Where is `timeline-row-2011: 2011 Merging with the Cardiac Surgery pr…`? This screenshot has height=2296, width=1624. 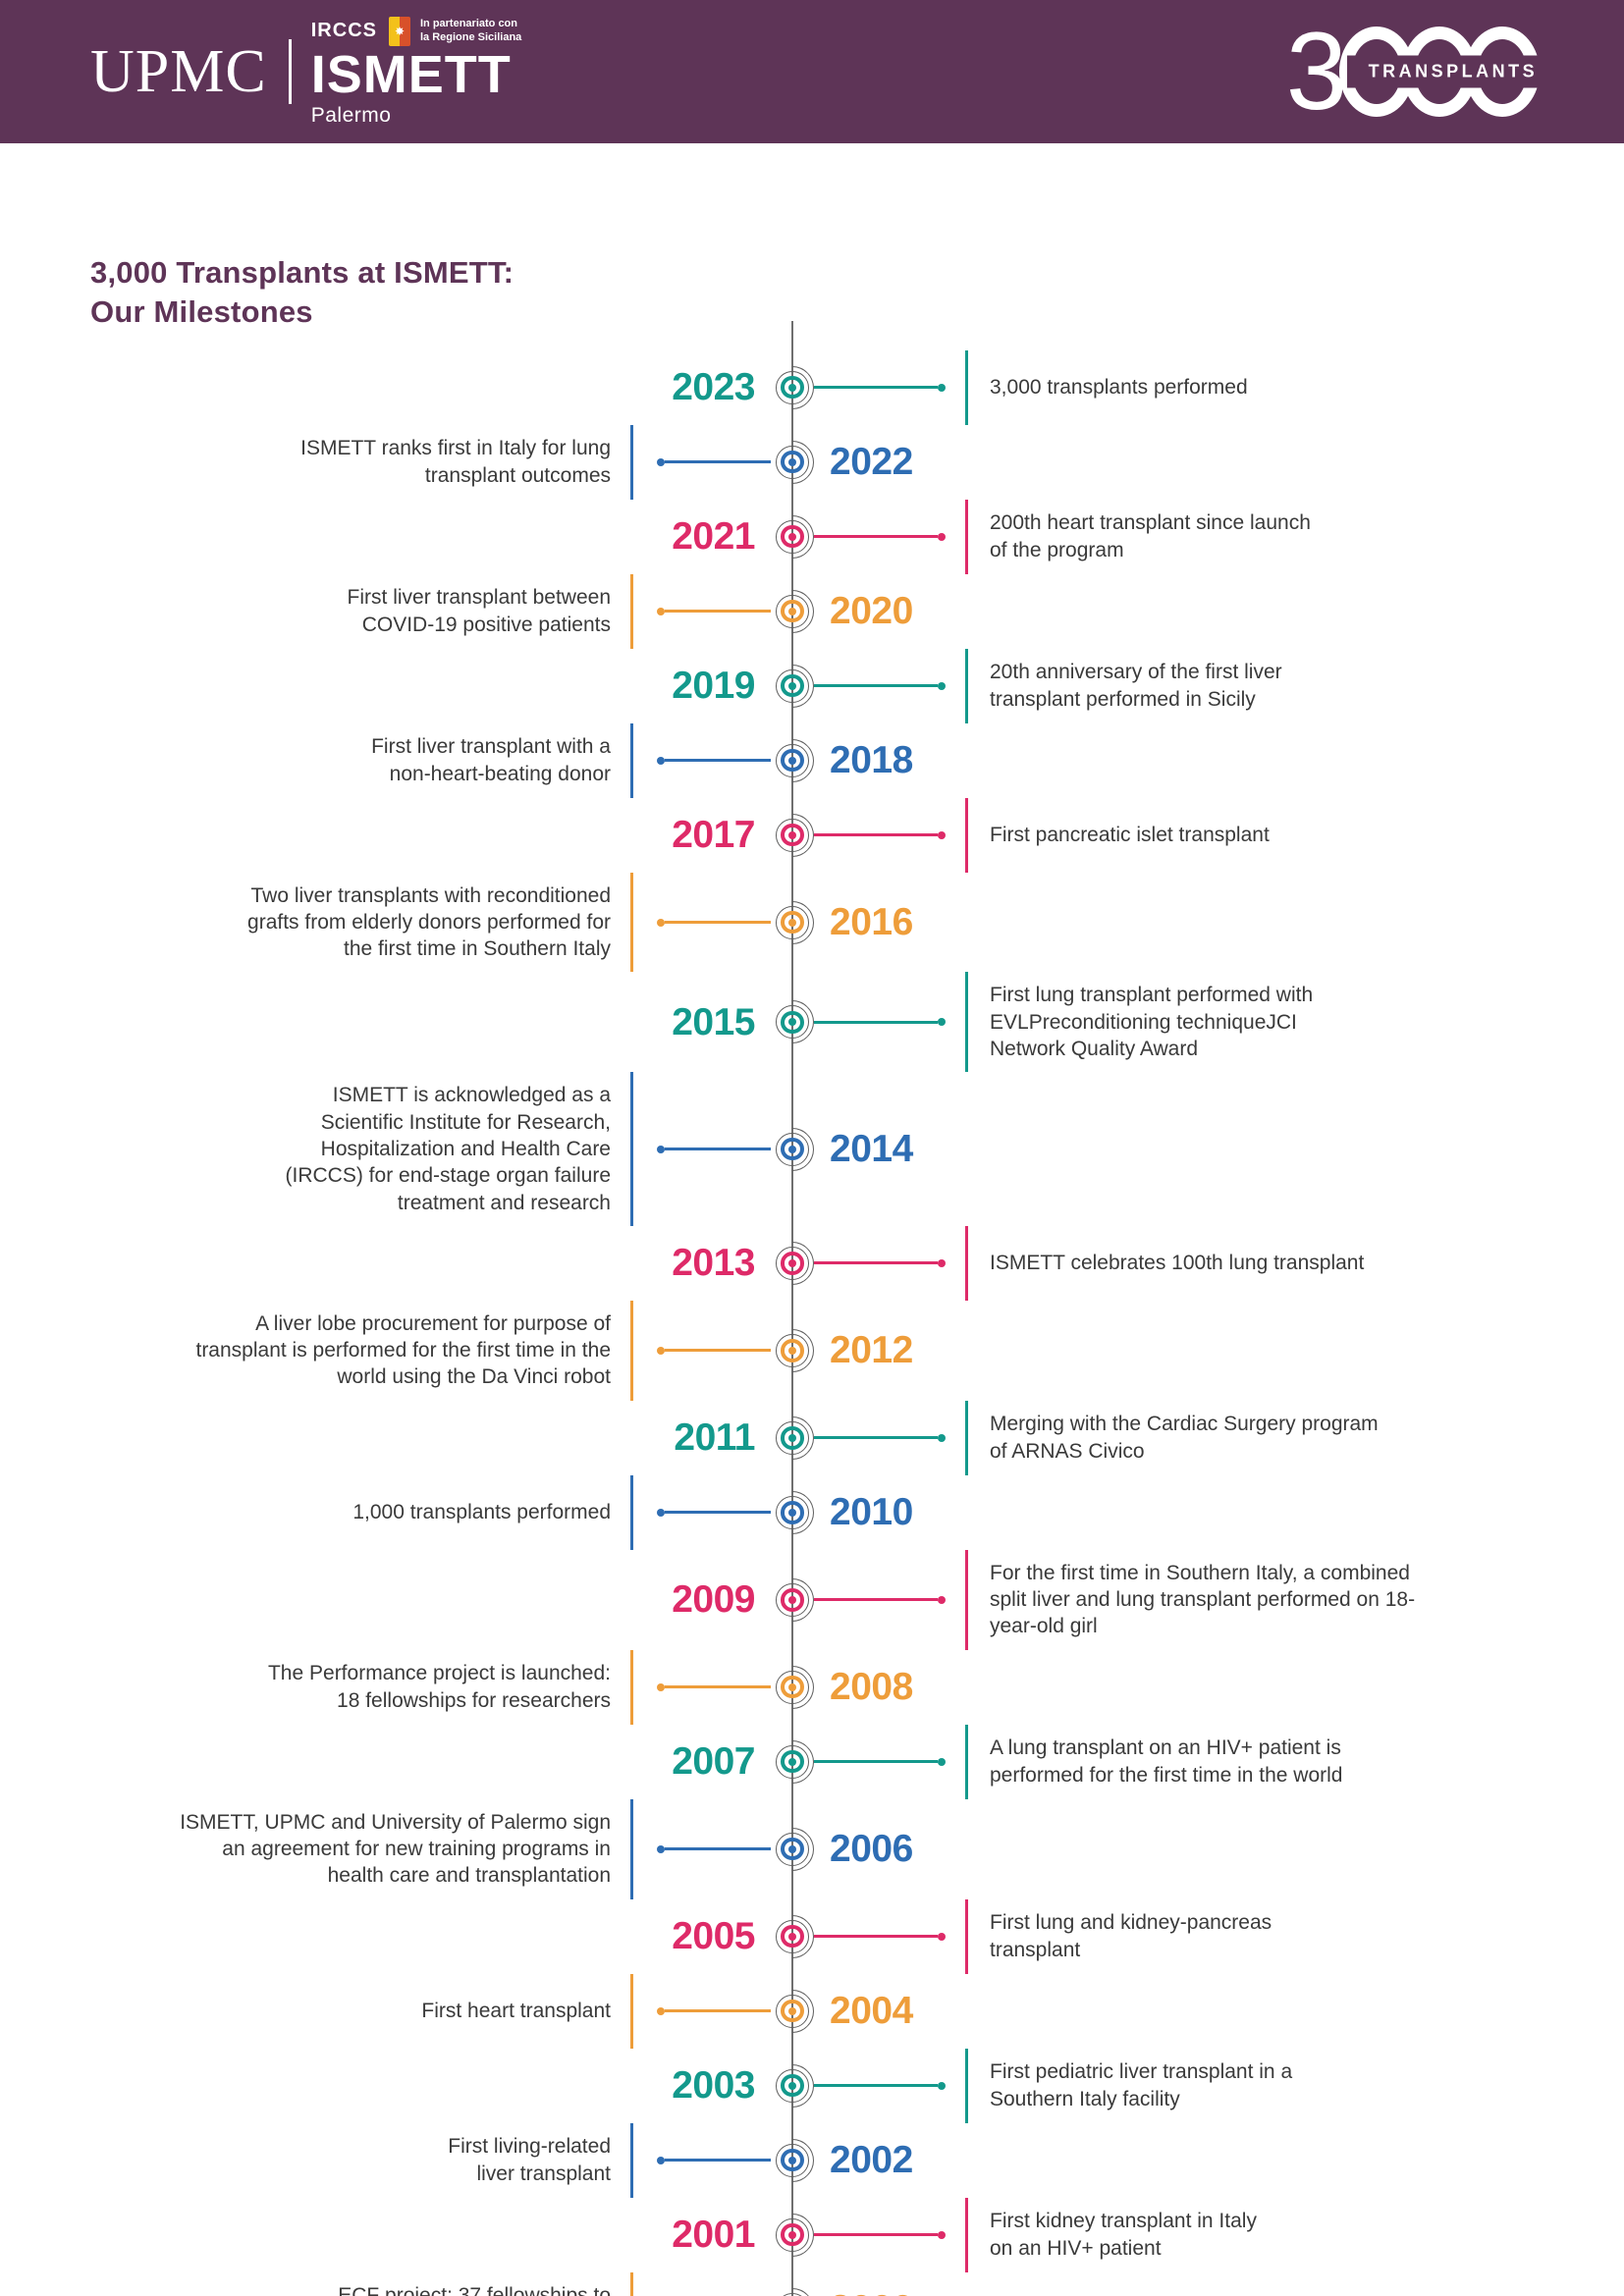 timeline-row-2011: 2011 Merging with the Cardiac Surgery pr… is located at coordinates (812, 1437).